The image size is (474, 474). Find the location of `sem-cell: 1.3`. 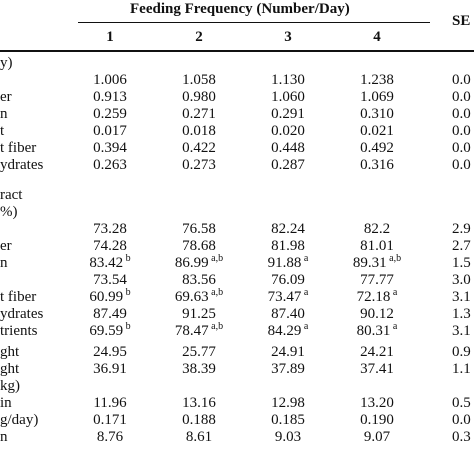

sem-cell: 1.3 is located at coordinates (461, 314).